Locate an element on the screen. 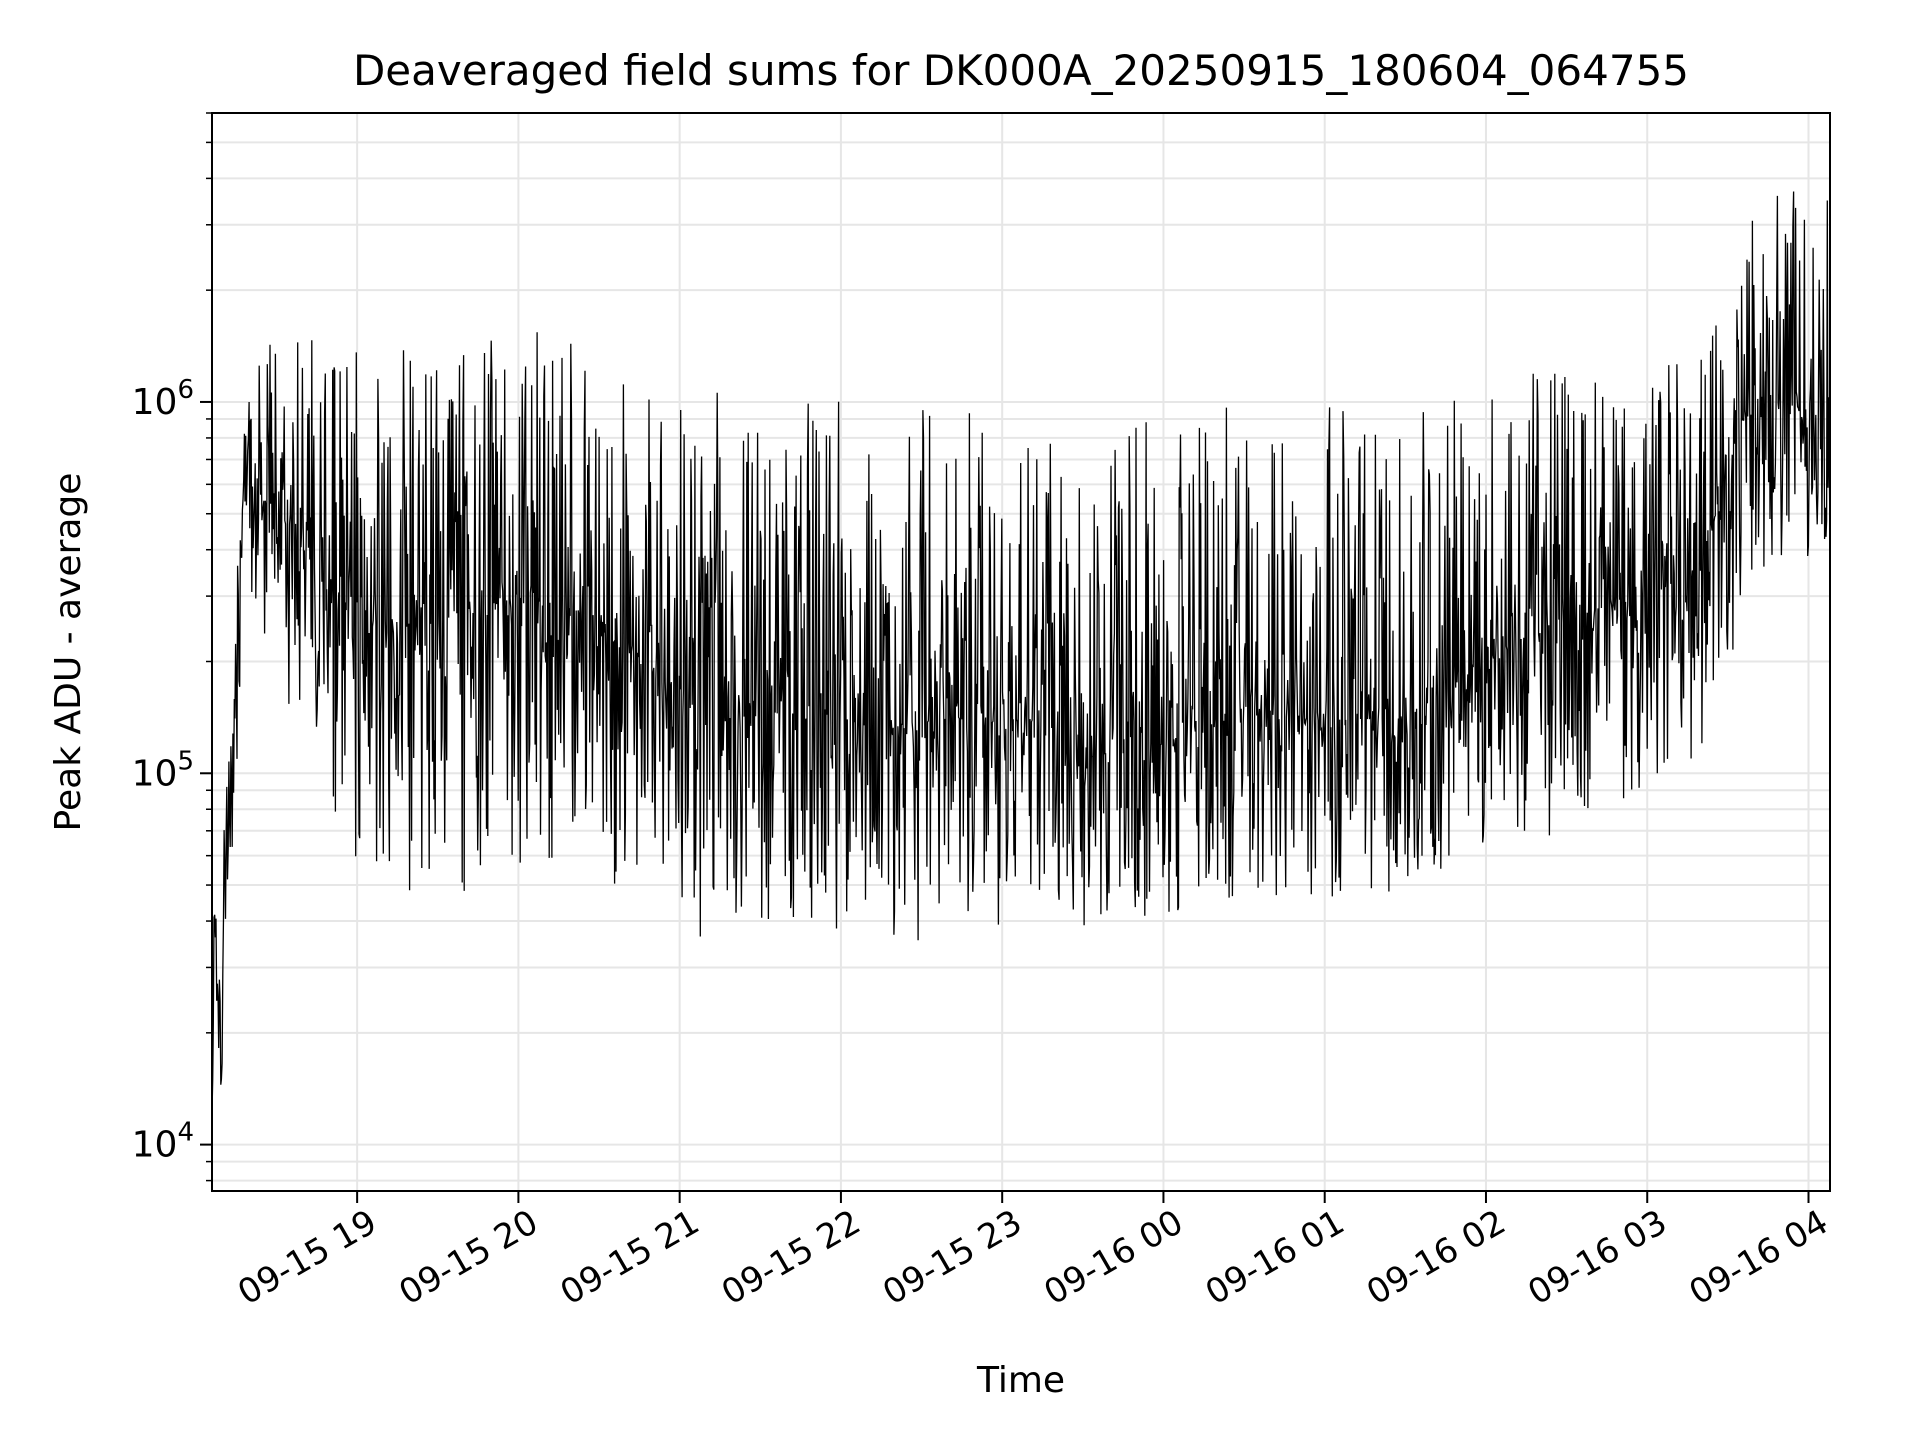 This screenshot has height=1445, width=1920. y-tick-label: 10⁶ is located at coordinates (163, 399).